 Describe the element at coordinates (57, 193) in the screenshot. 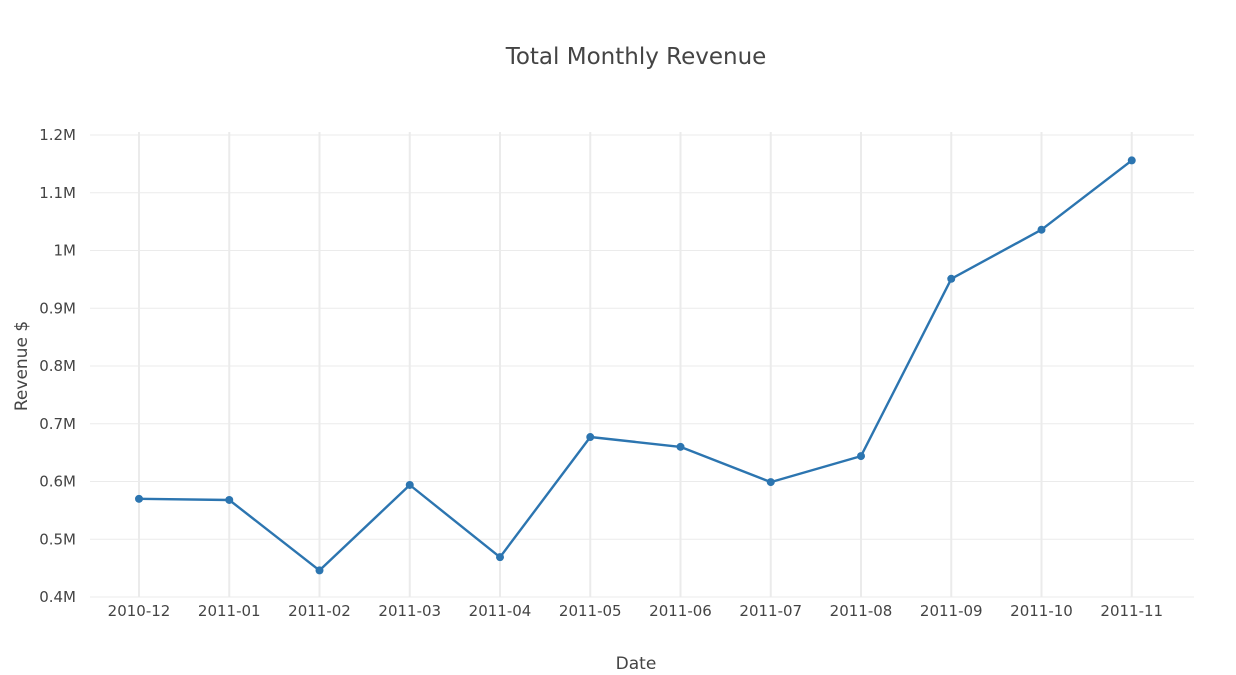

I see `y-tick-label: 1.1M` at that location.